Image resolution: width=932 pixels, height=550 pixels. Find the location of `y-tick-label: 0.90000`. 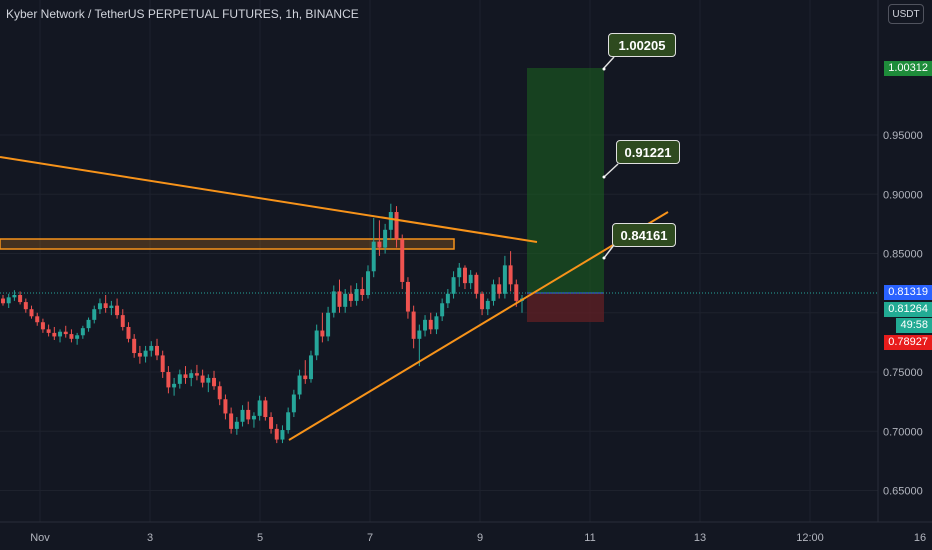

y-tick-label: 0.90000 is located at coordinates (903, 195).